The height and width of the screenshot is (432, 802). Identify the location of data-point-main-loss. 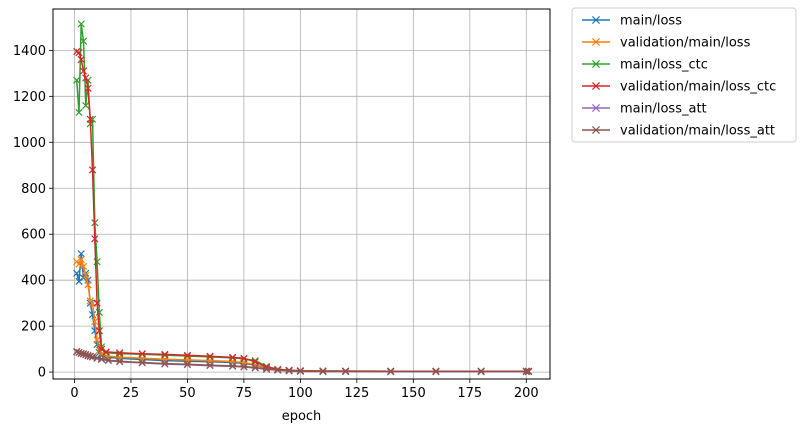
(81, 254).